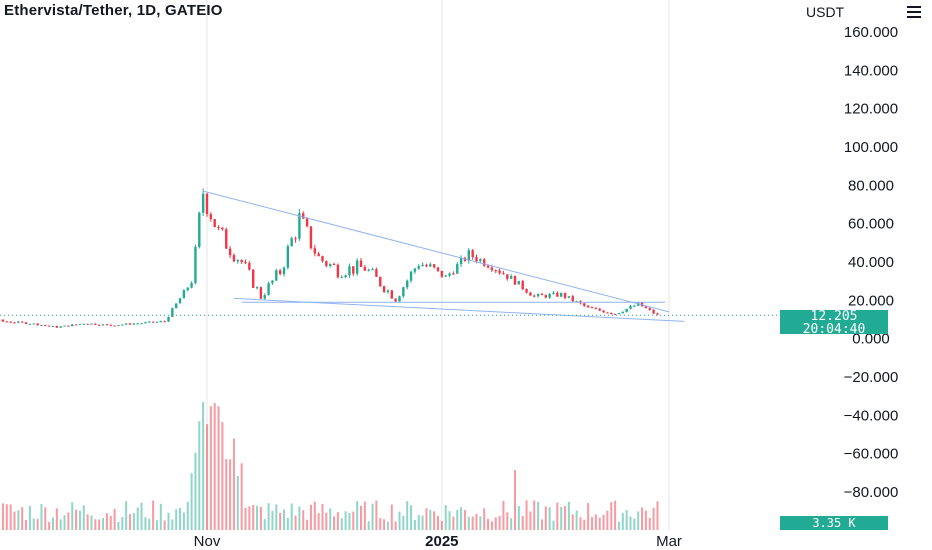 The image size is (932, 550). What do you see at coordinates (441, 541) in the screenshot?
I see `x-tick-label: 2025` at bounding box center [441, 541].